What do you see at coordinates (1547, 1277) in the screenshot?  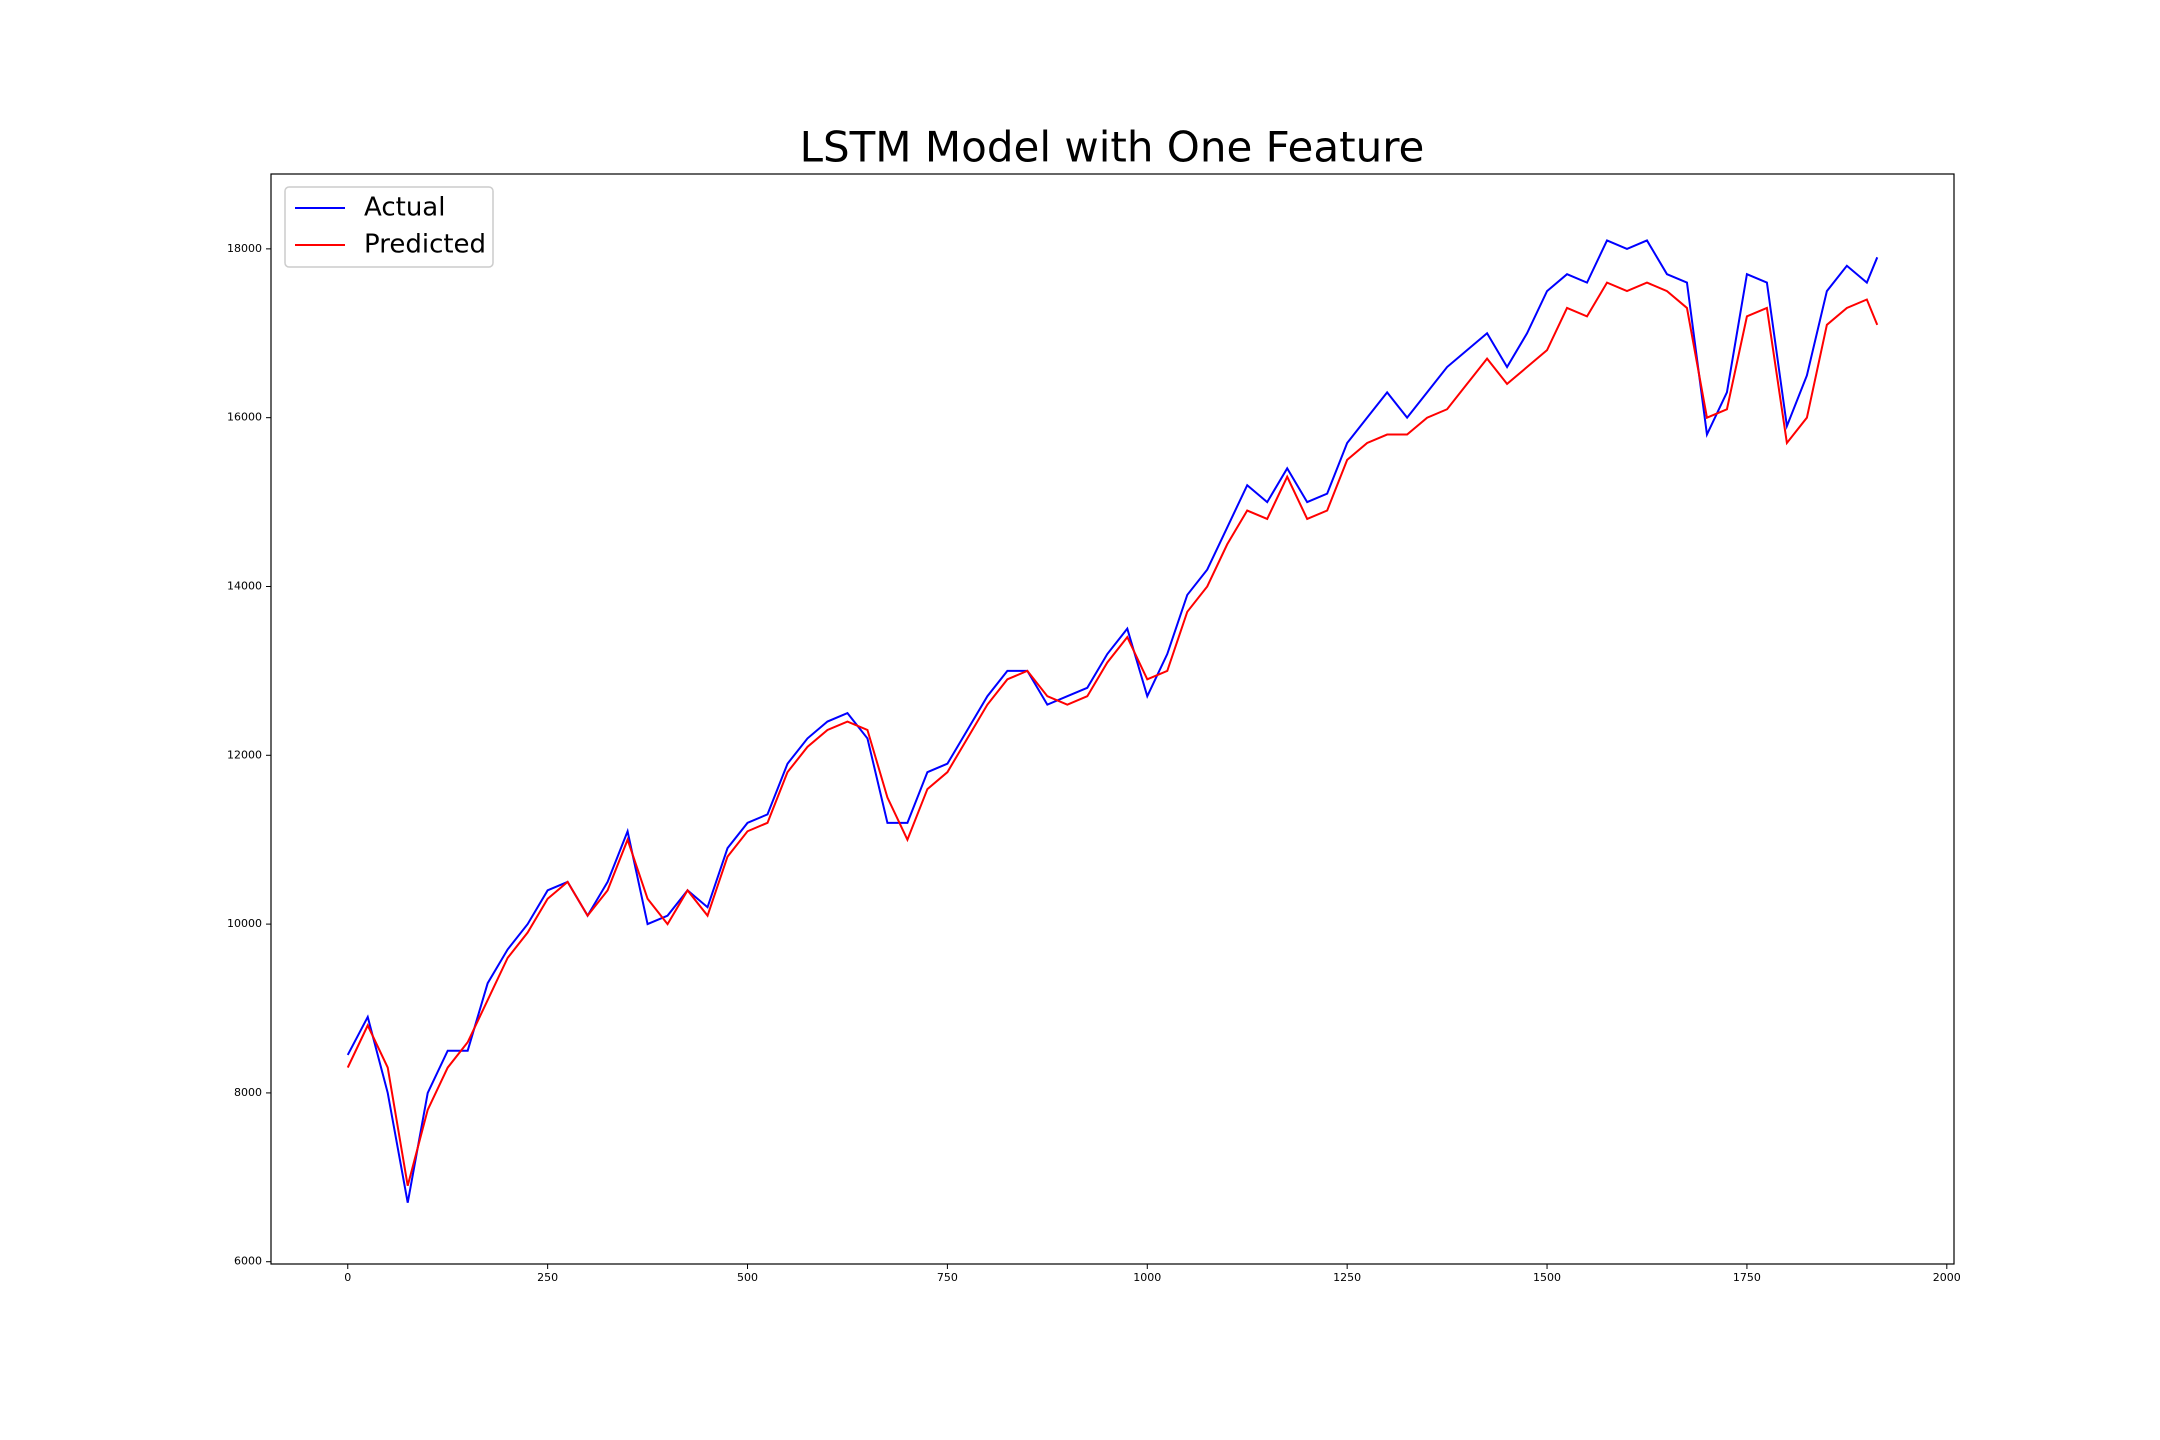 I see `x-tick-label: 1500` at bounding box center [1547, 1277].